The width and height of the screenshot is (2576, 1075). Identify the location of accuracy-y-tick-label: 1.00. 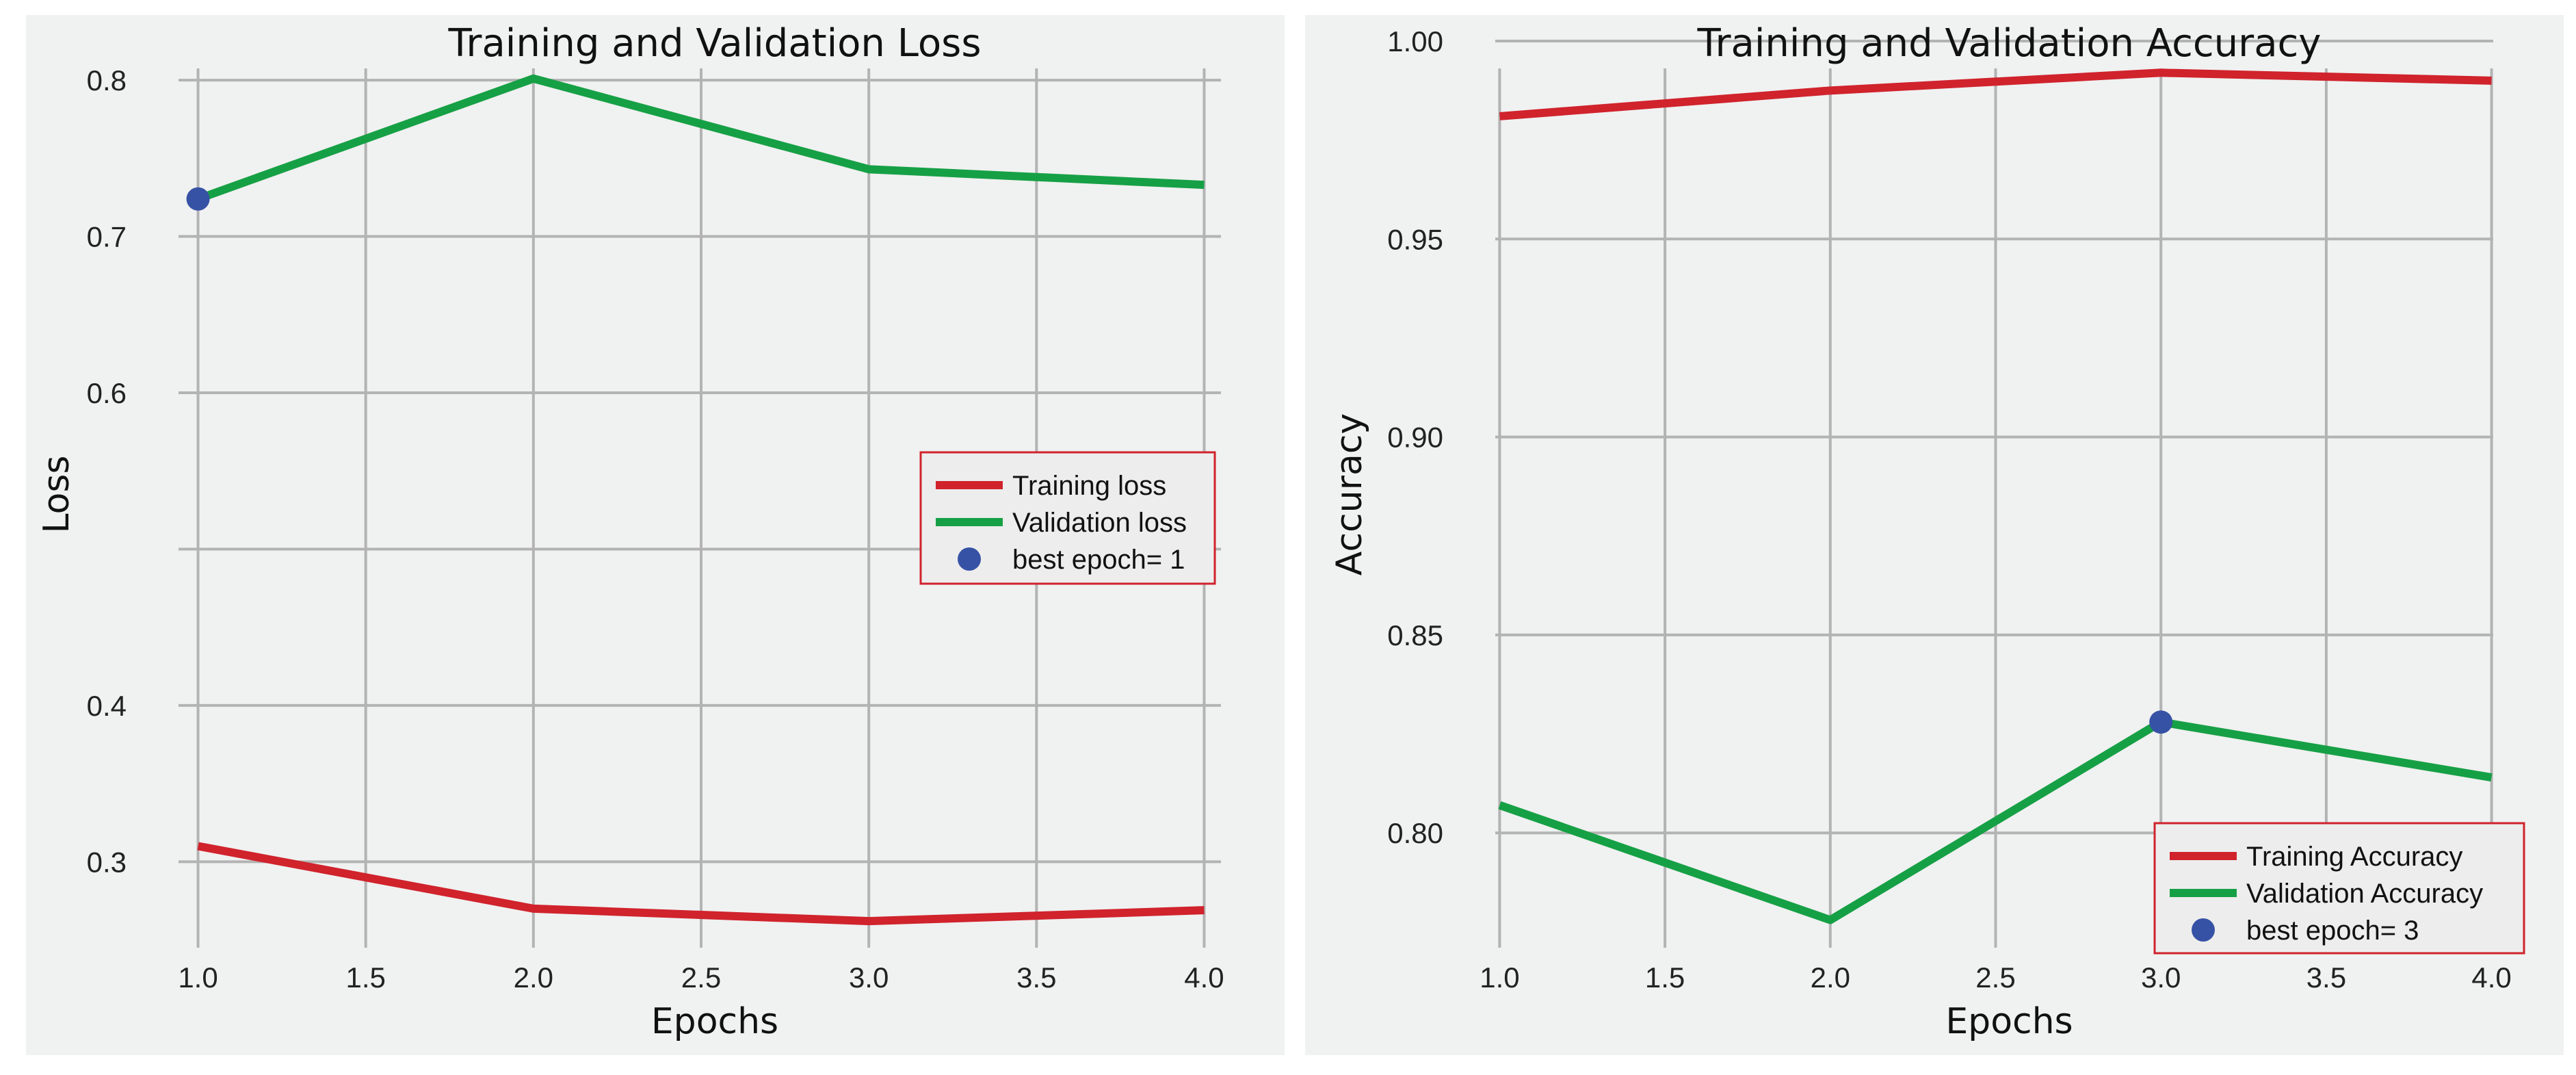
(1415, 41).